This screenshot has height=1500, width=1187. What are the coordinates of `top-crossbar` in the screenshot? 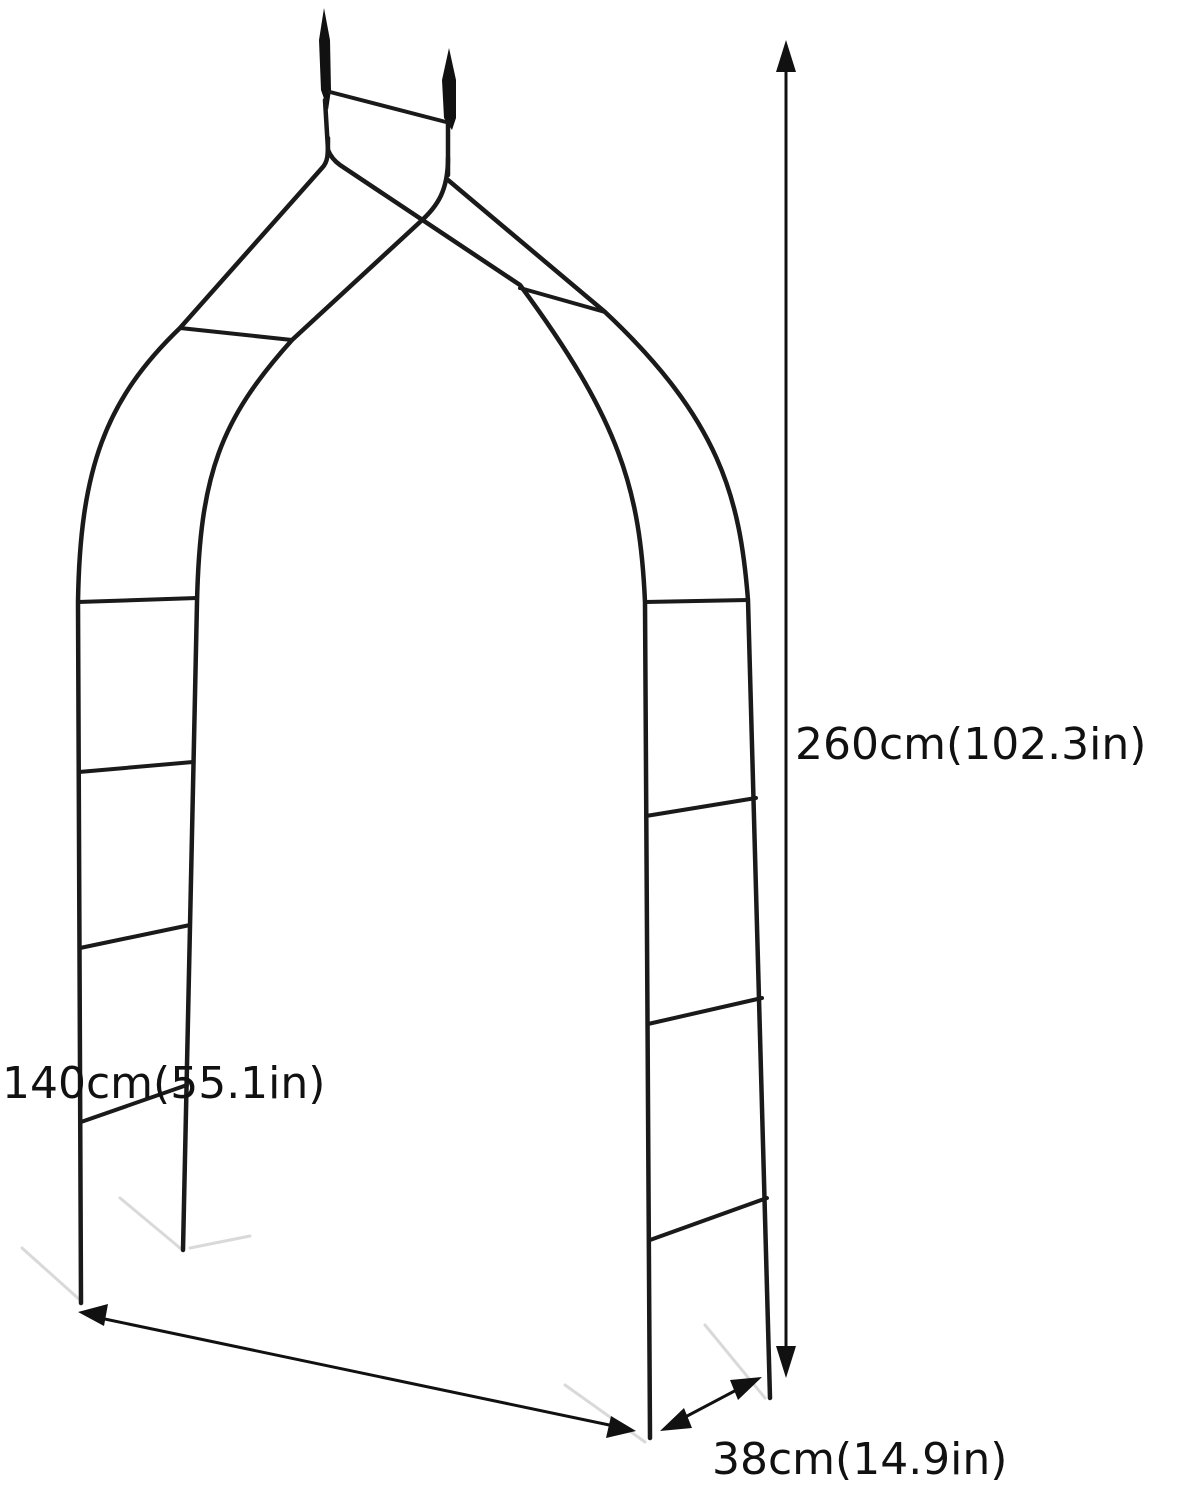 It's located at (388, 107).